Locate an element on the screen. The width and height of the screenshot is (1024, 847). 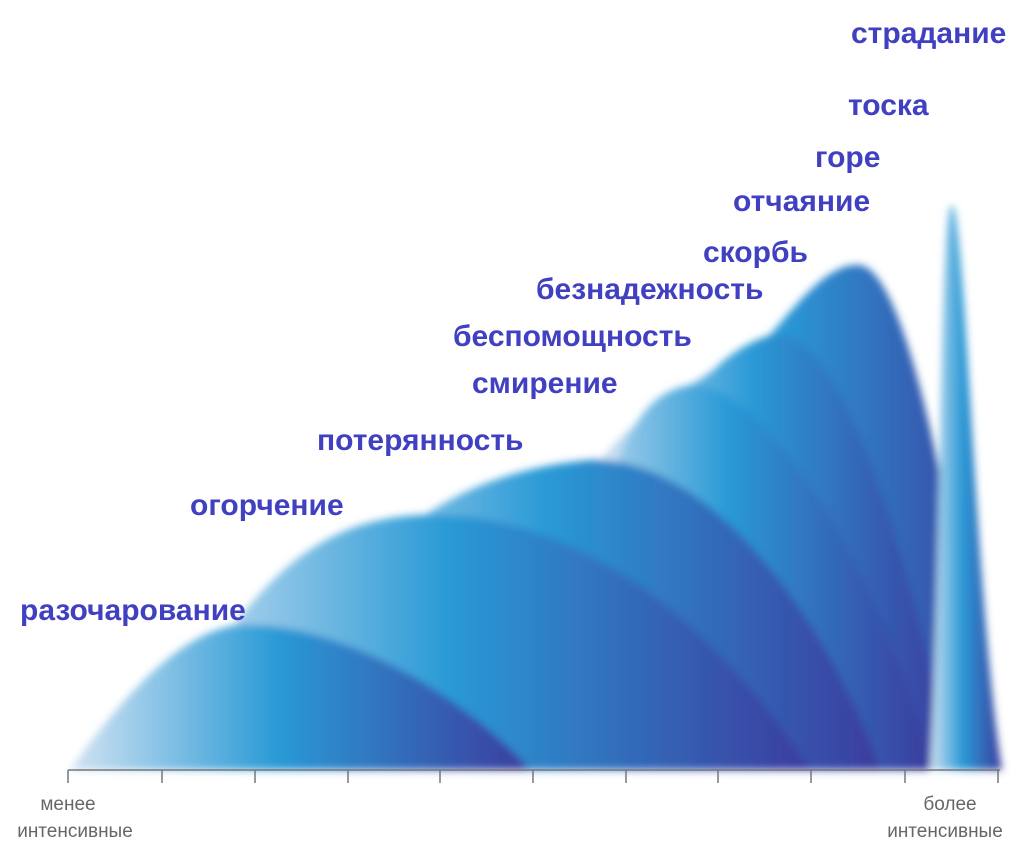
axis-label: более is located at coordinates (949, 804).